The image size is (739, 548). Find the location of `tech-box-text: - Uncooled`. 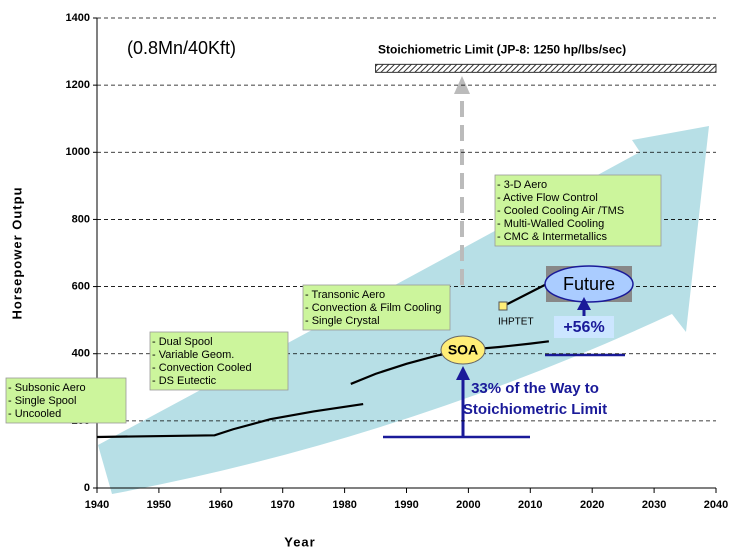

tech-box-text: - Uncooled is located at coordinates (34, 414).